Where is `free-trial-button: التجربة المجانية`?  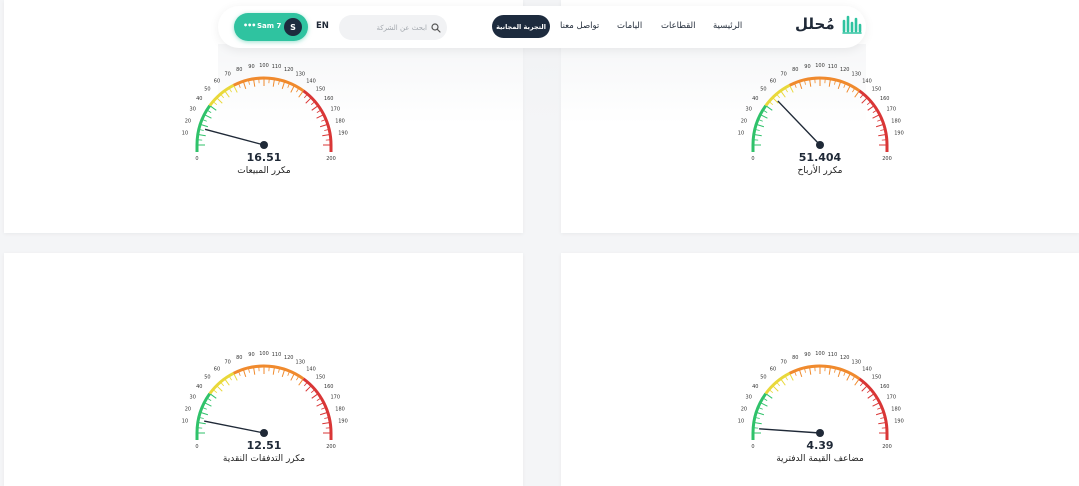 free-trial-button: التجربة المجانية is located at coordinates (521, 26).